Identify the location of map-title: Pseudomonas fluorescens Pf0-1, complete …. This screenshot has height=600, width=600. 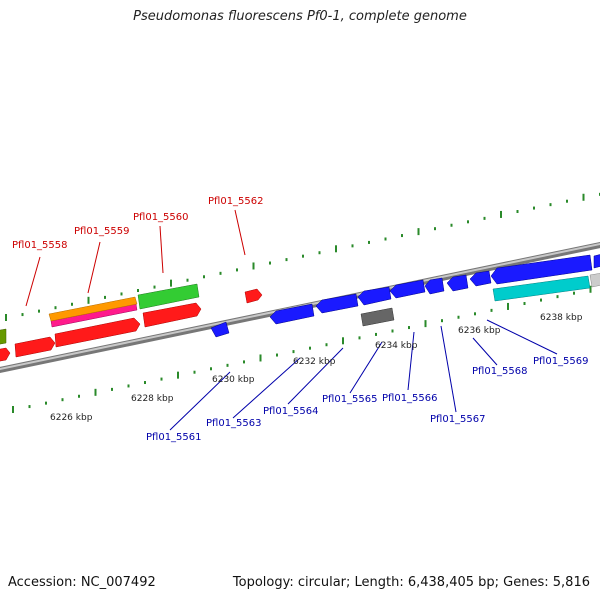
(300, 16).